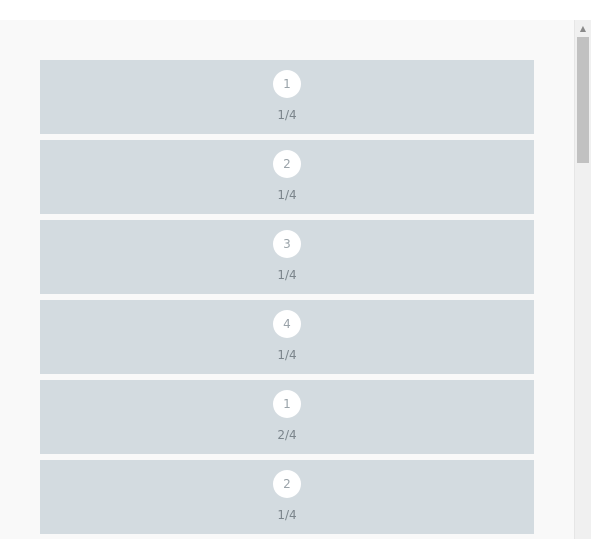 This screenshot has height=539, width=591. What do you see at coordinates (287, 435) in the screenshot?
I see `fraction-label: 2/4` at bounding box center [287, 435].